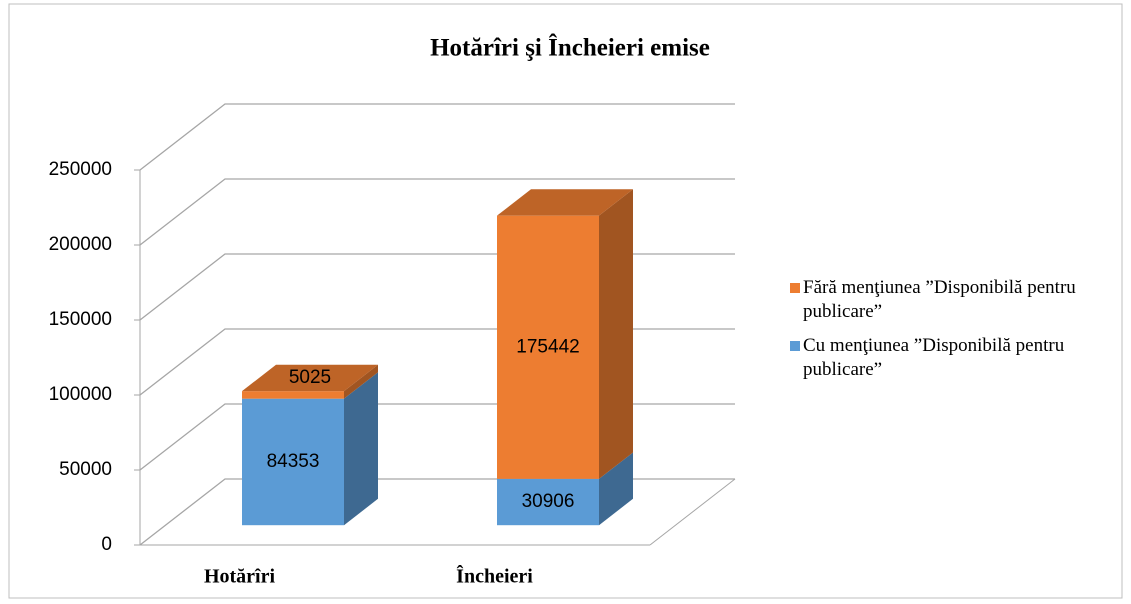  Describe the element at coordinates (80, 244) in the screenshot. I see `y-tick-label: 200000` at that location.